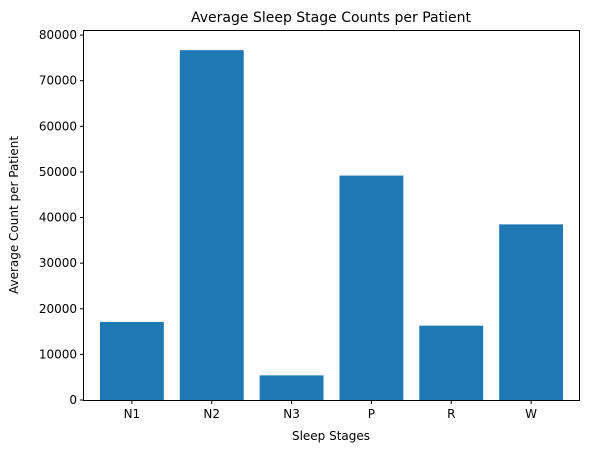  I want to click on bar-w, so click(531, 312).